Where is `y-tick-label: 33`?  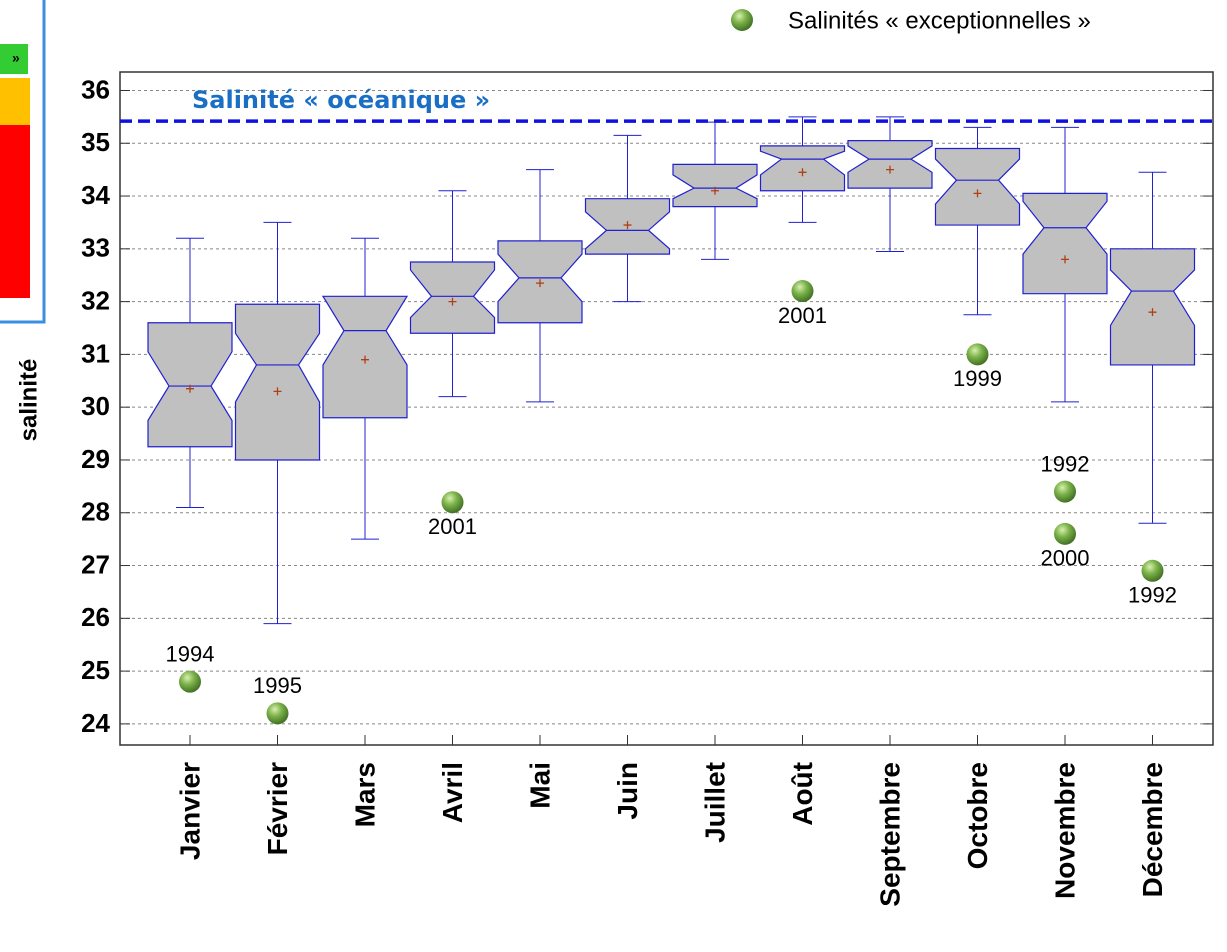 y-tick-label: 33 is located at coordinates (95, 248).